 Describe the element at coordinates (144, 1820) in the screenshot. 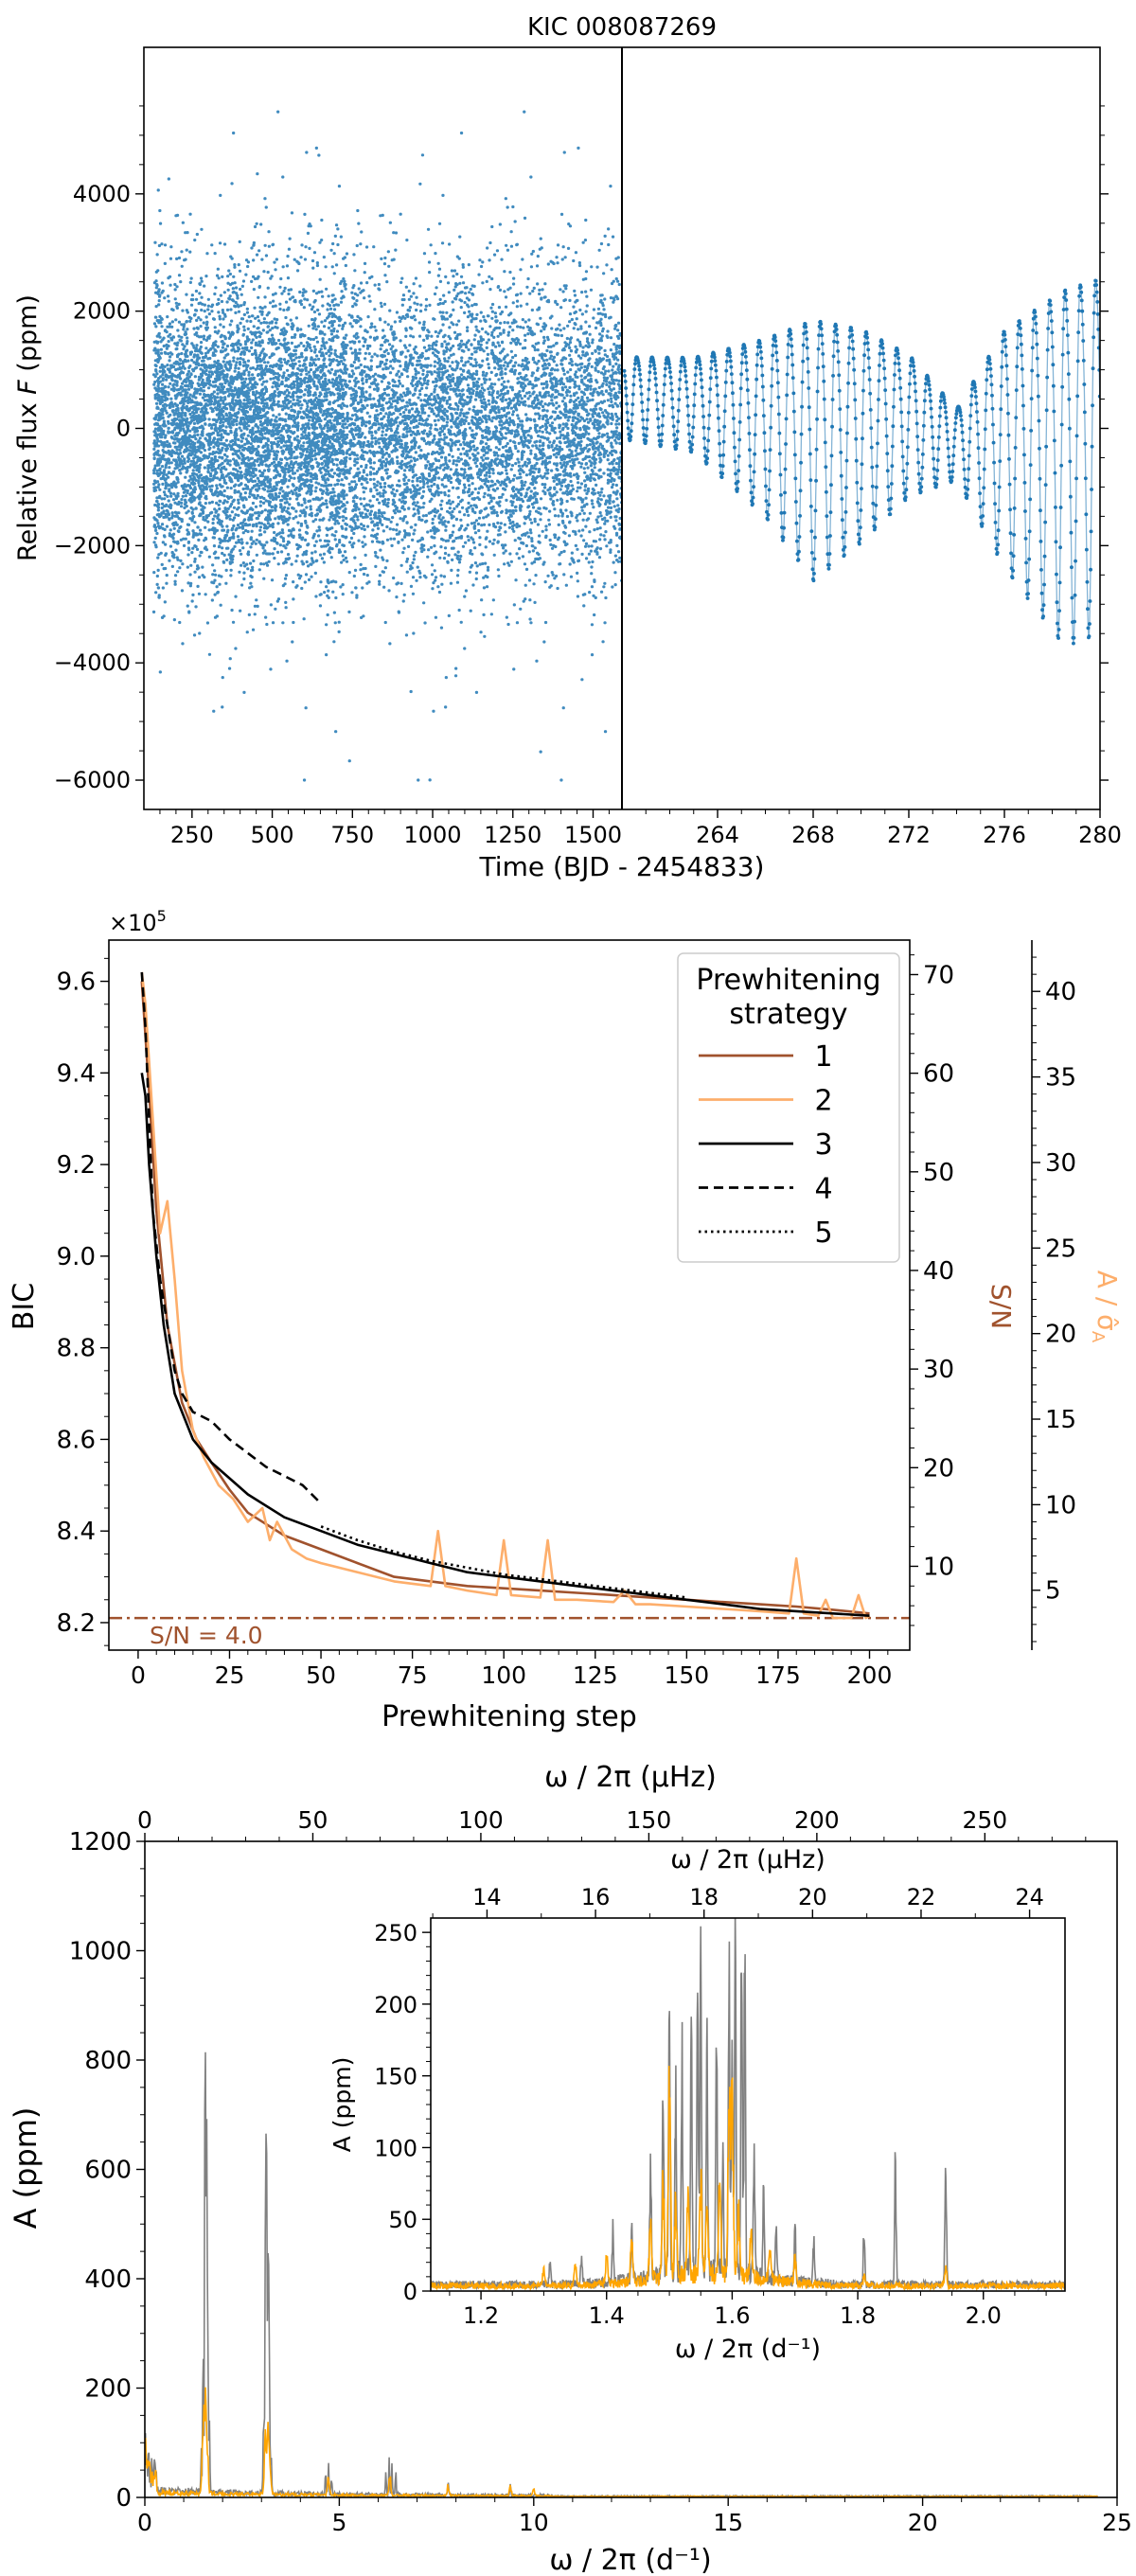

I see `top-tick-label: 0` at that location.